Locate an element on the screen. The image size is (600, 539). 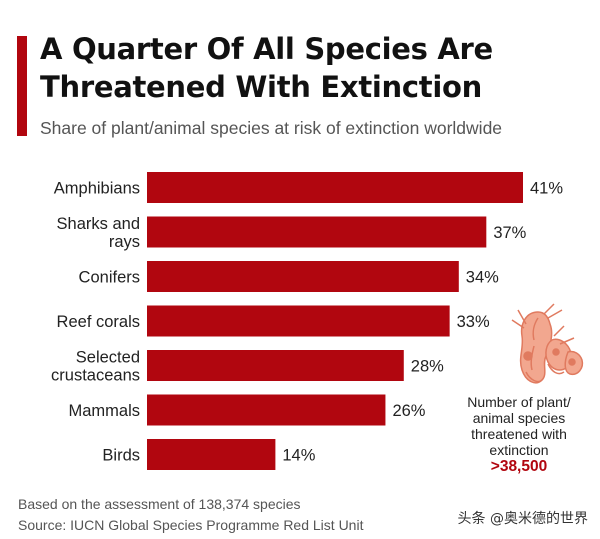
bar-value-label: 37% is located at coordinates (509, 233).